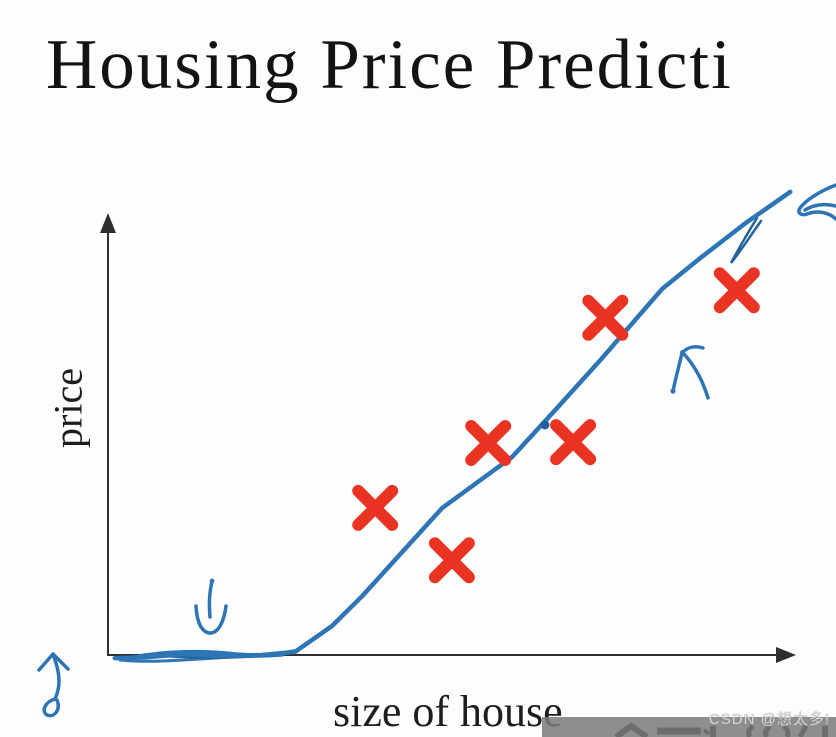 The image size is (836, 737). I want to click on curved-up-left-arrow-icon, so click(690, 372).